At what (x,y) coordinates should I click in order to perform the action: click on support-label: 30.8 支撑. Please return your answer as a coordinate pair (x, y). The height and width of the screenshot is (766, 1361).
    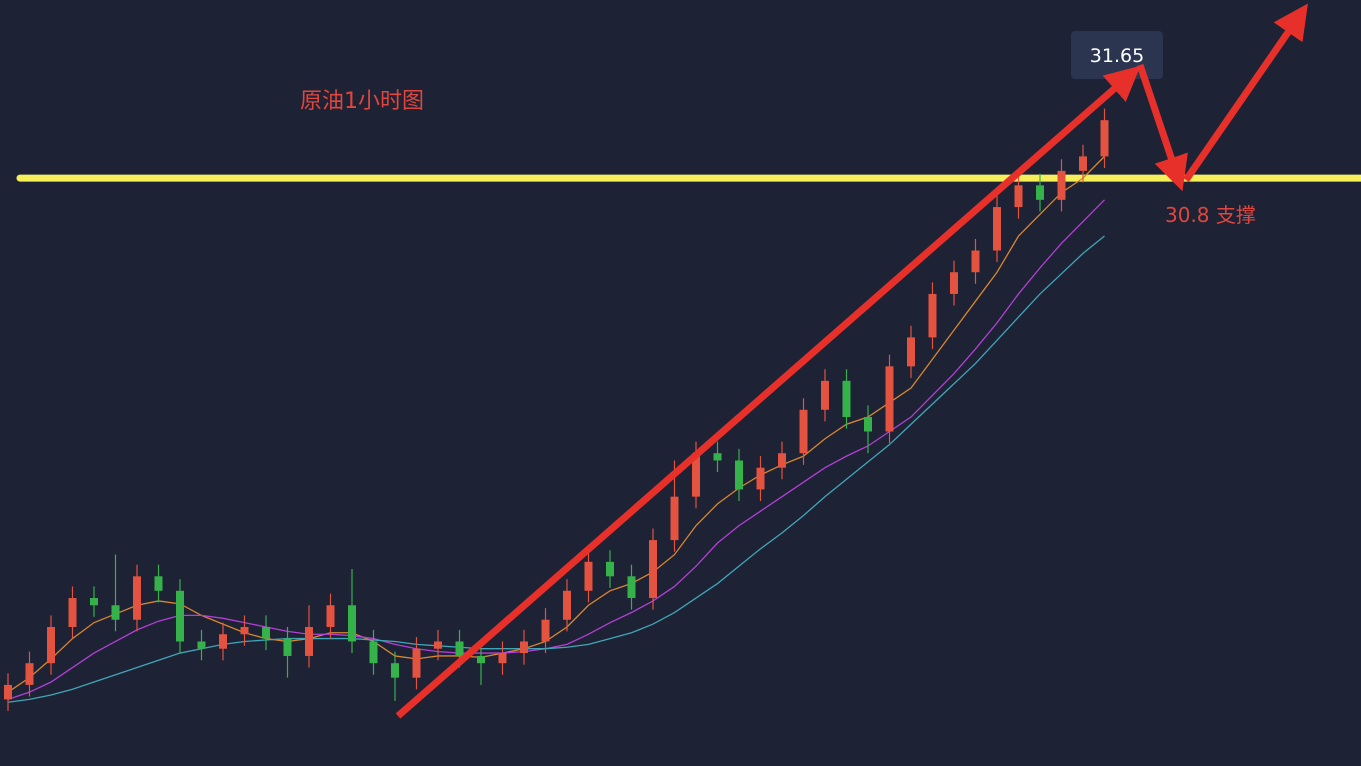
    Looking at the image, I should click on (1210, 215).